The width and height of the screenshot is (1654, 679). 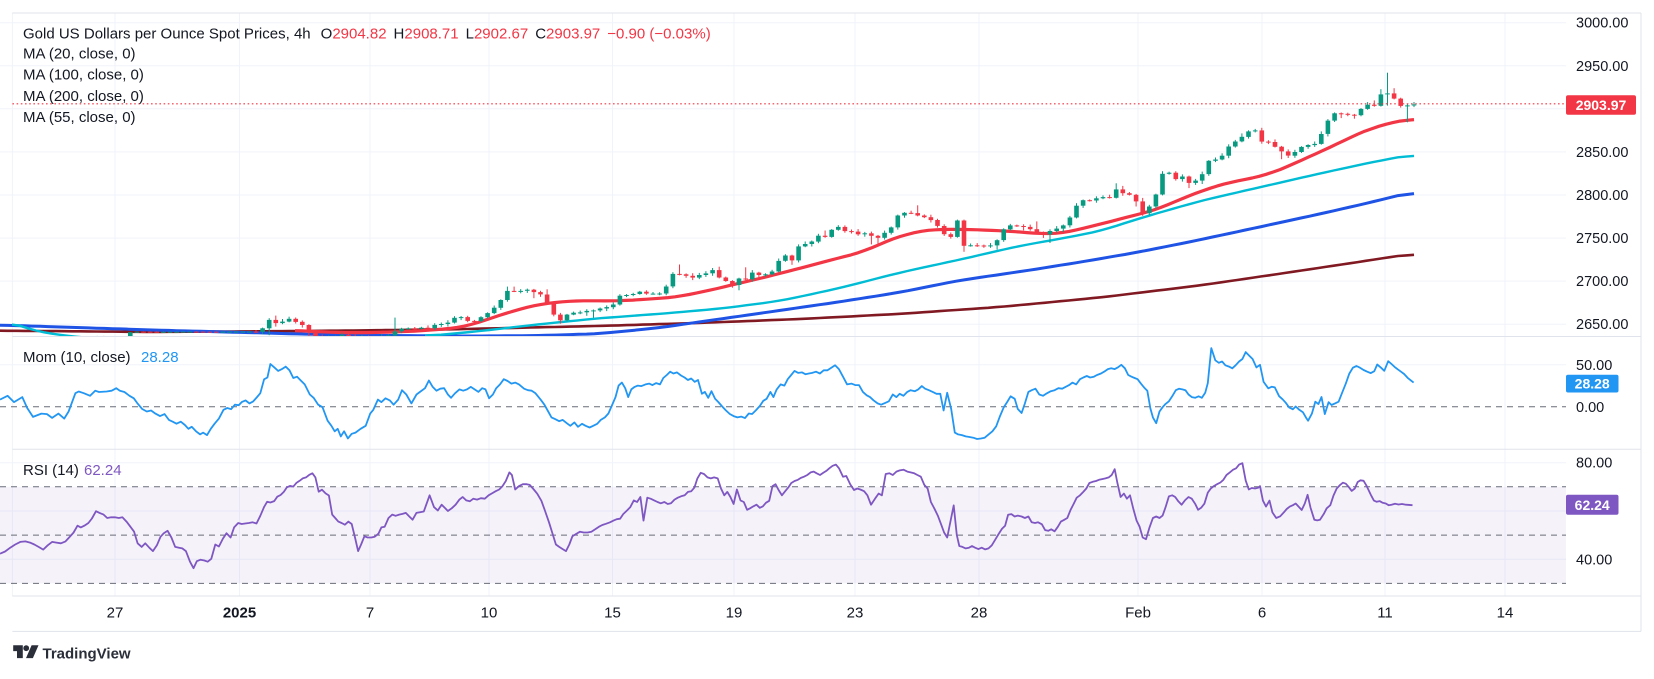 What do you see at coordinates (734, 613) in the screenshot?
I see `svg-text: 19` at bounding box center [734, 613].